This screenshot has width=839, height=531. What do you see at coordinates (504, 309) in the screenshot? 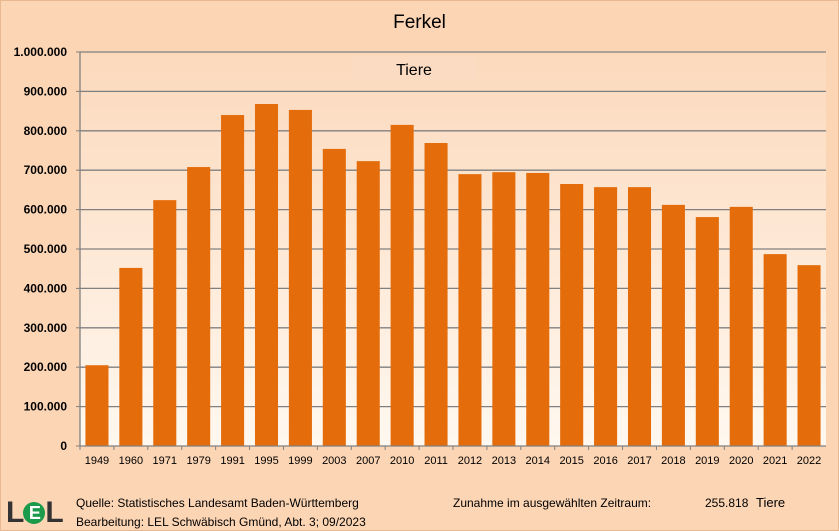
I see `bar-2013` at bounding box center [504, 309].